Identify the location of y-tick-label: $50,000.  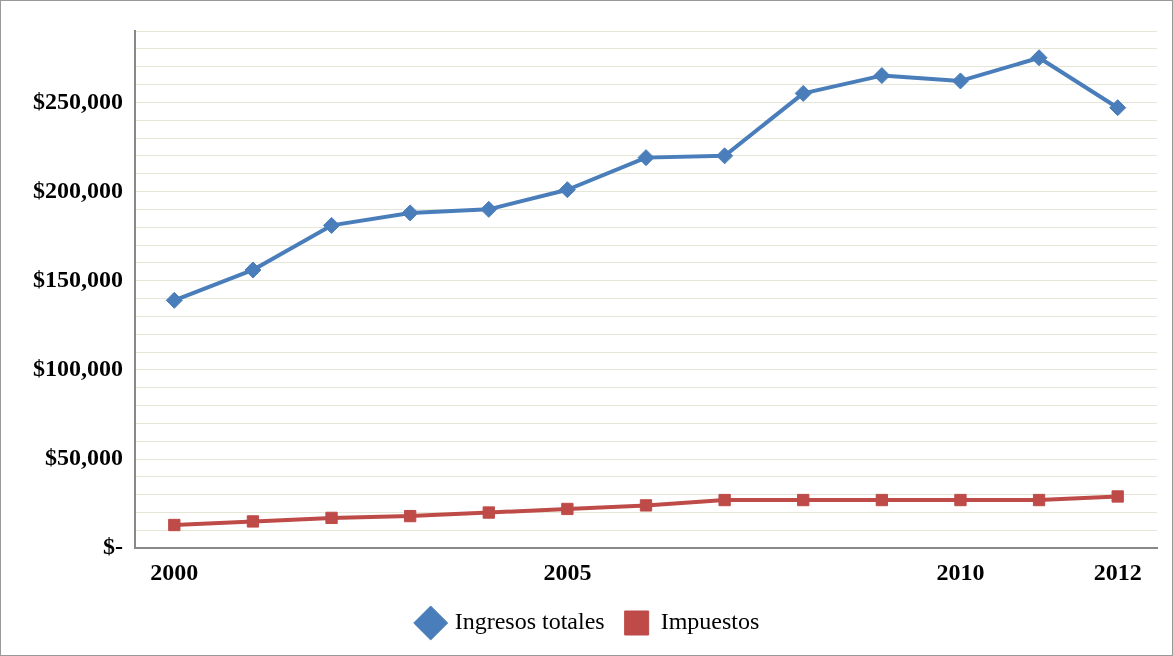
(84, 457).